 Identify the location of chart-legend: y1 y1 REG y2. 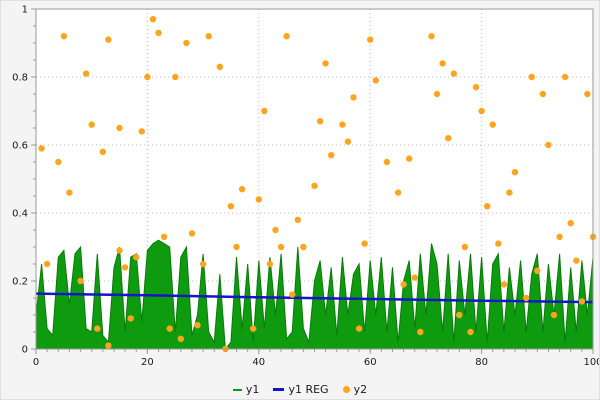
(300, 389).